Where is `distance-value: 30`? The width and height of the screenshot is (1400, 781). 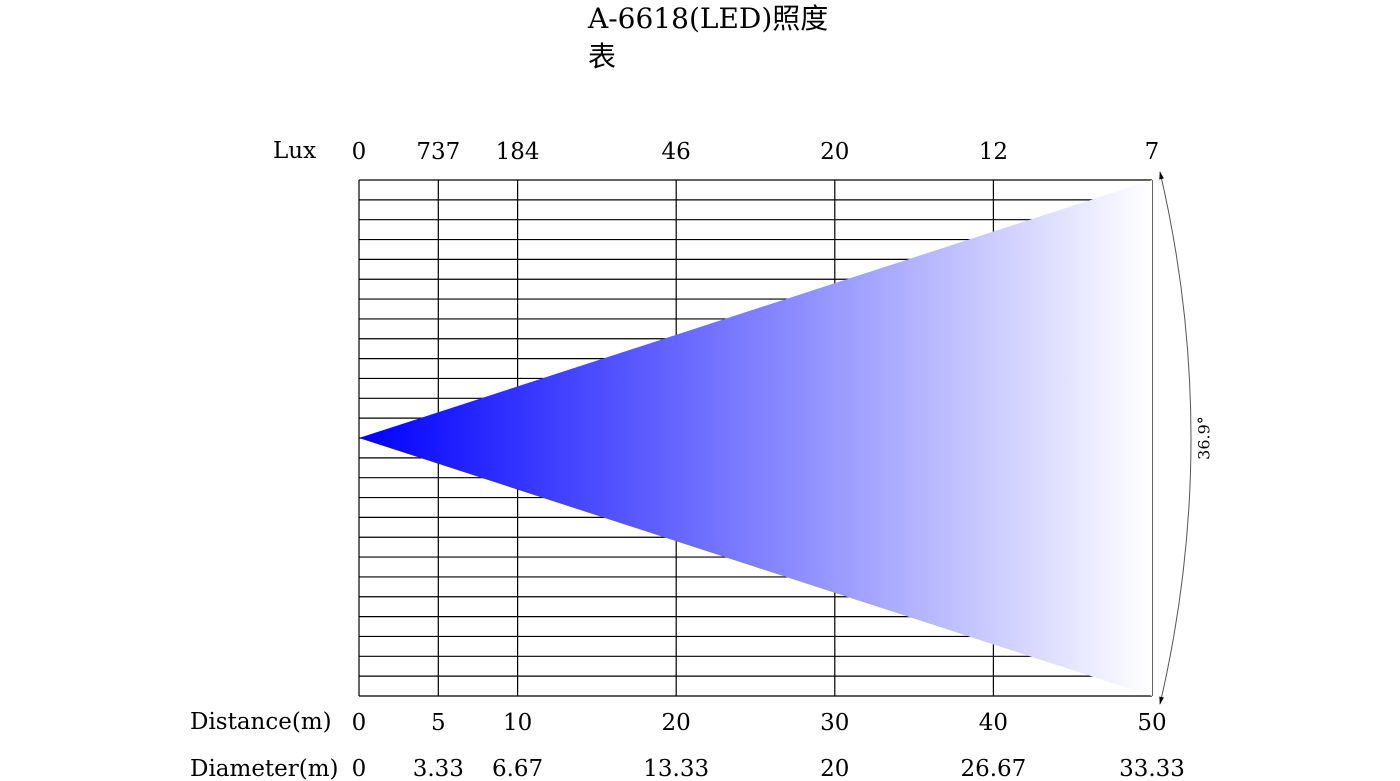 distance-value: 30 is located at coordinates (834, 723).